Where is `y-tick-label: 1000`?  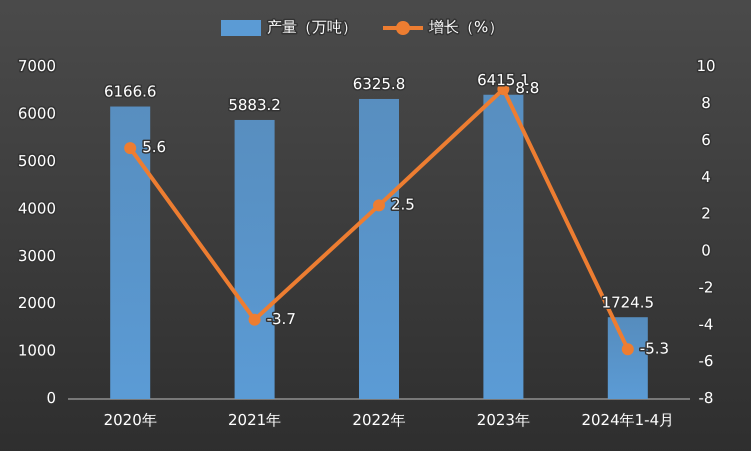 y-tick-label: 1000 is located at coordinates (37, 351).